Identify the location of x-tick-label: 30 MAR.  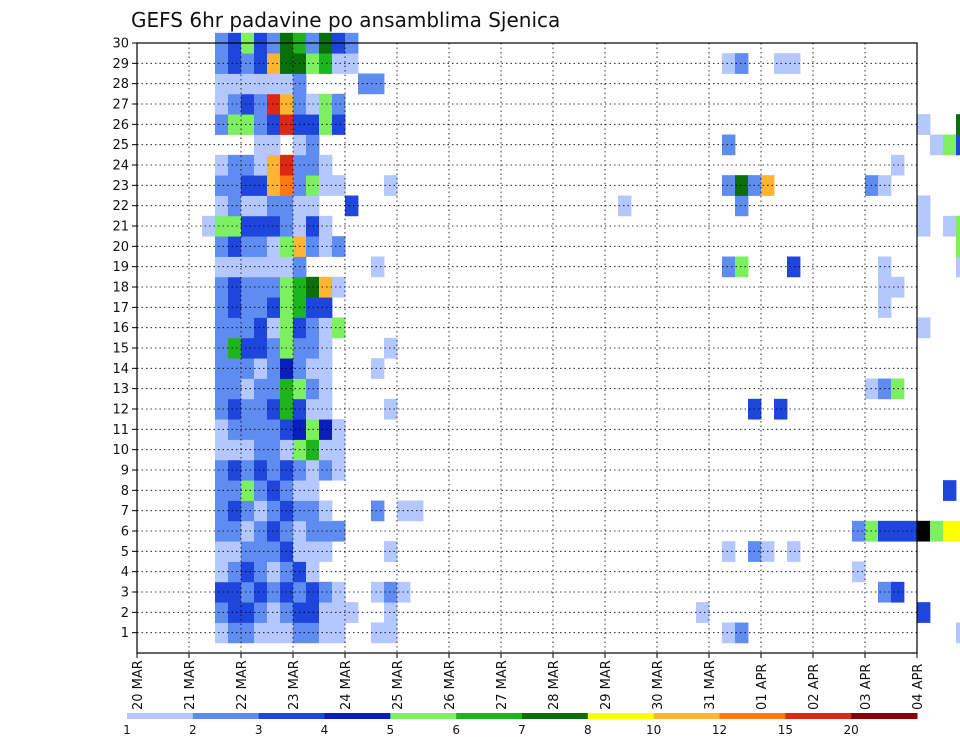
(658, 685).